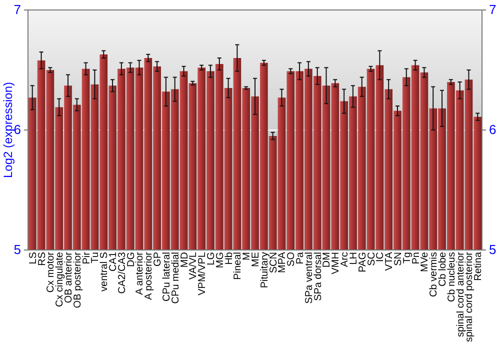 Image resolution: width=500 pixels, height=350 pixels. Describe the element at coordinates (398, 259) in the screenshot. I see `x-tick-label: SN` at that location.